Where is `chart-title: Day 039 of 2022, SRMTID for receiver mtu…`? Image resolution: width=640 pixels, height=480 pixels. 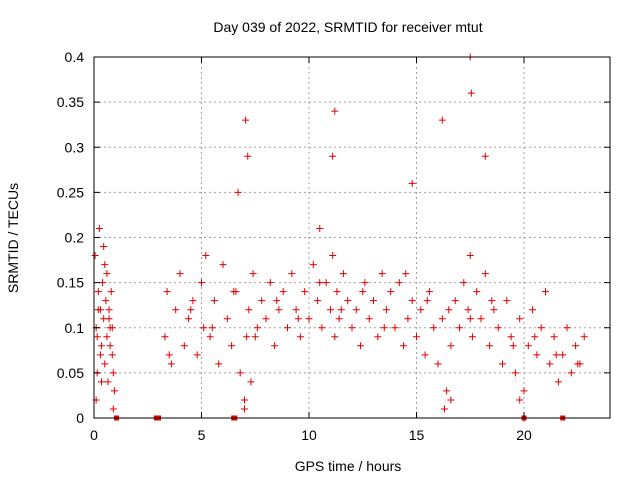
chart-title: Day 039 of 2022, SRMTID for receiver mtu… is located at coordinates (347, 27).